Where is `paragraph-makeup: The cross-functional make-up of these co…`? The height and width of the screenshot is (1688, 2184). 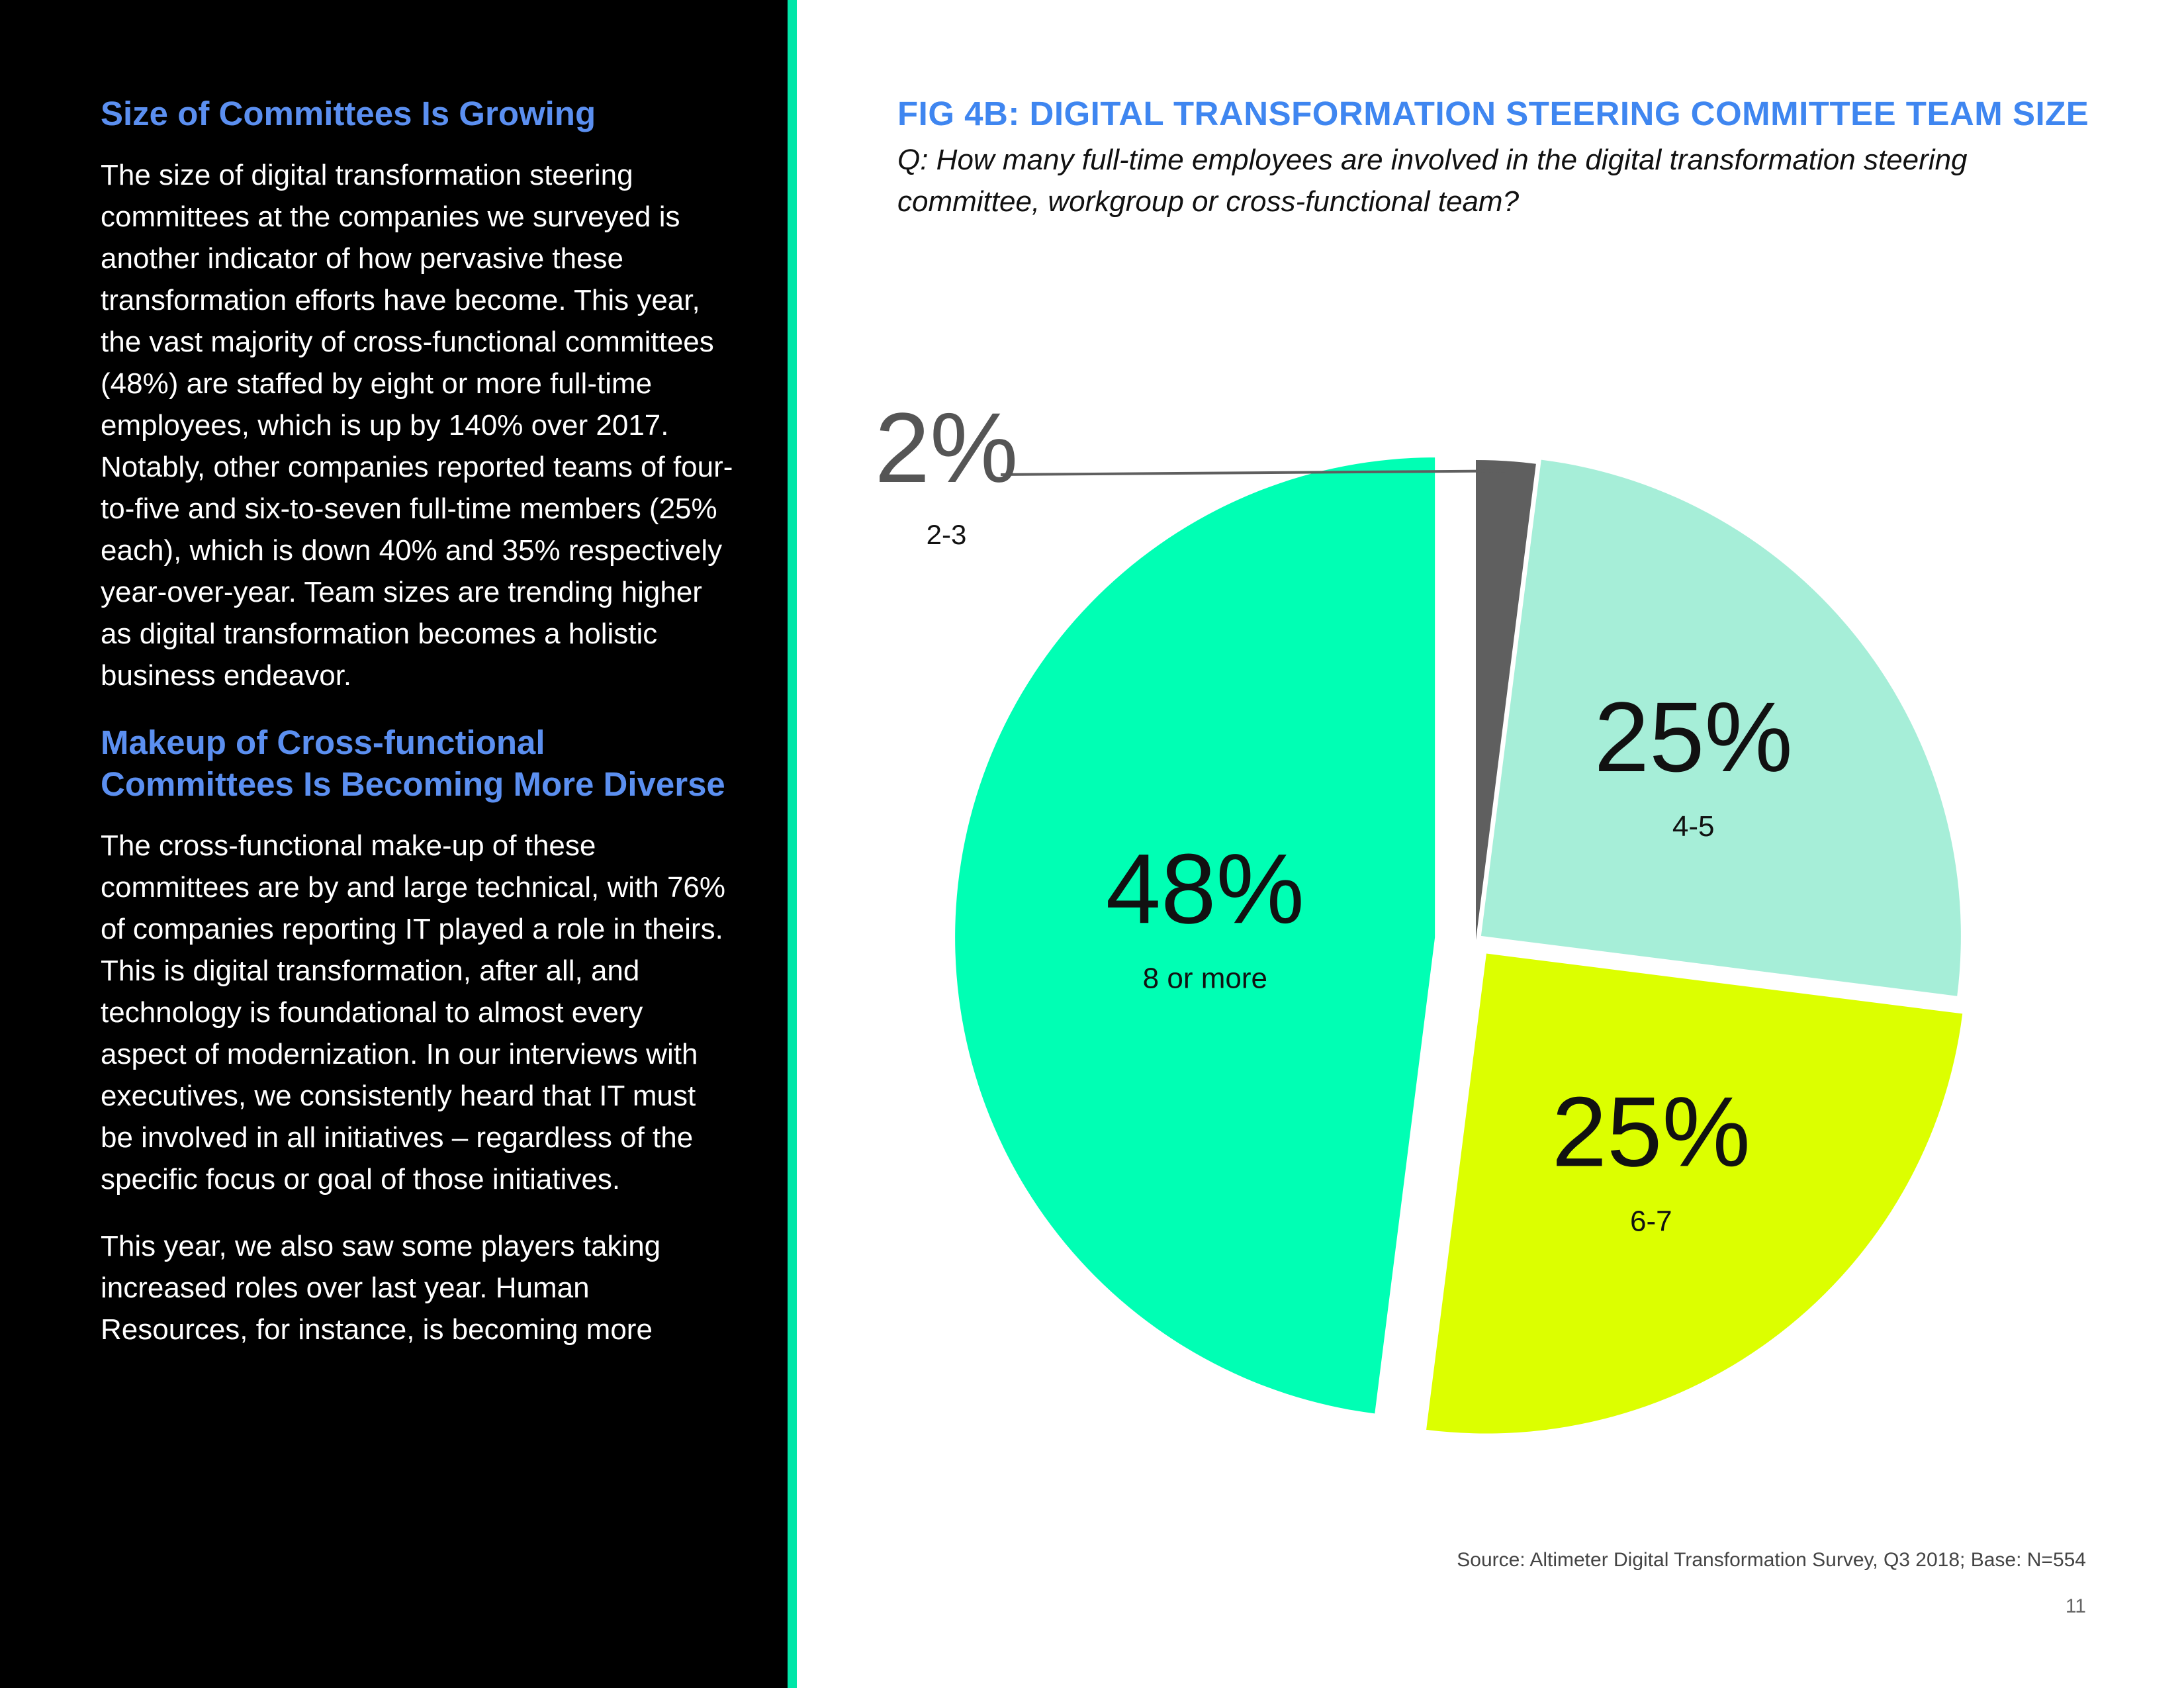 paragraph-makeup: The cross-functional make-up of these co… is located at coordinates (413, 1012).